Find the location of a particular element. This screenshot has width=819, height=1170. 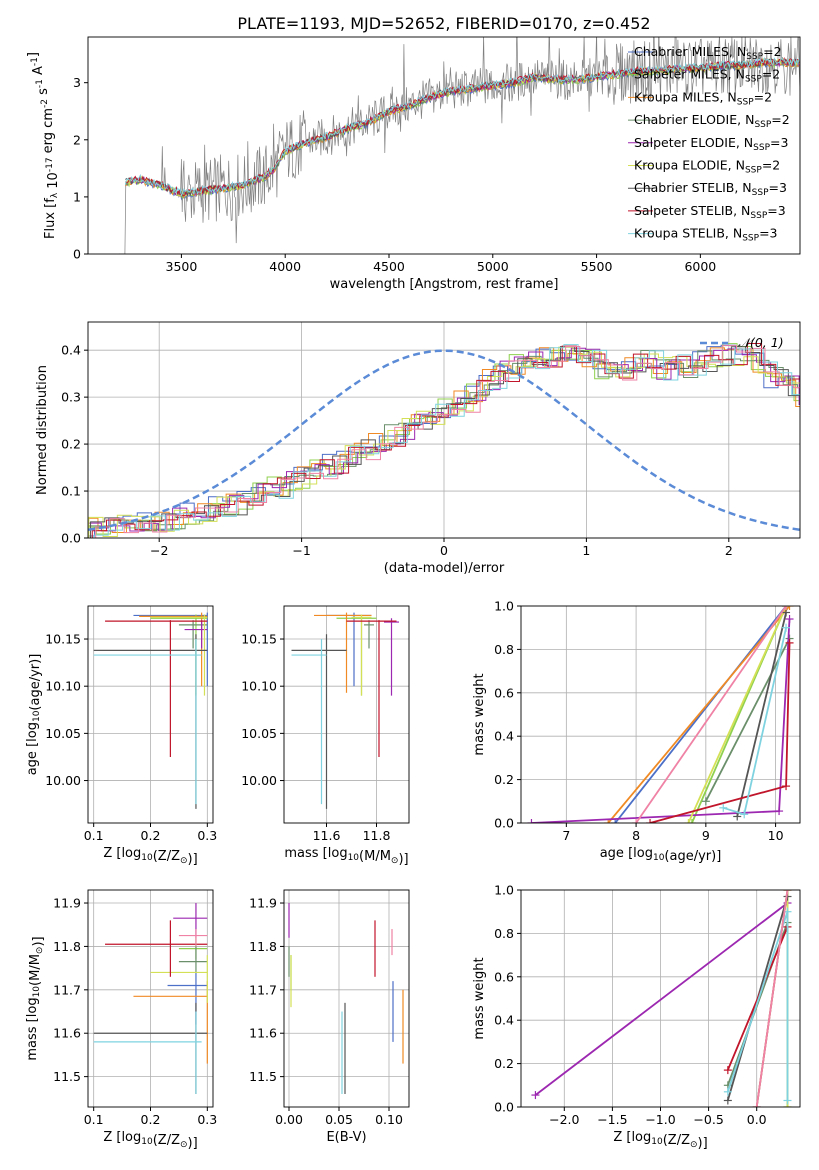

x-tick-label: 0.10 is located at coordinates (389, 1119).